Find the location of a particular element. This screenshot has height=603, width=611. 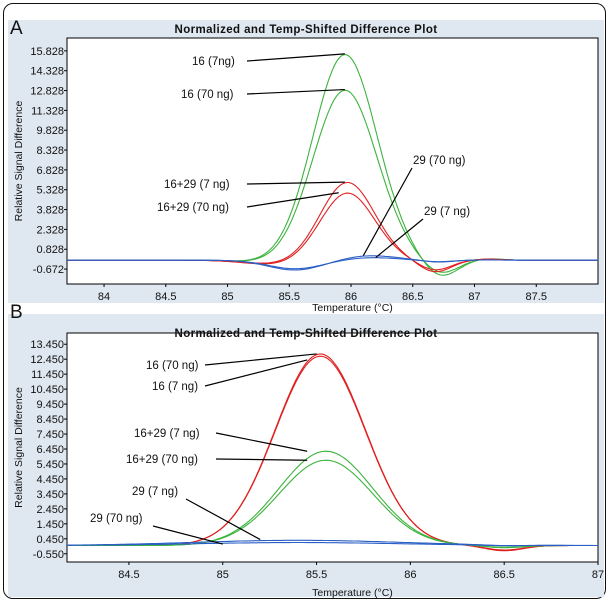

x-tick-label: 87.5 is located at coordinates (536, 297).